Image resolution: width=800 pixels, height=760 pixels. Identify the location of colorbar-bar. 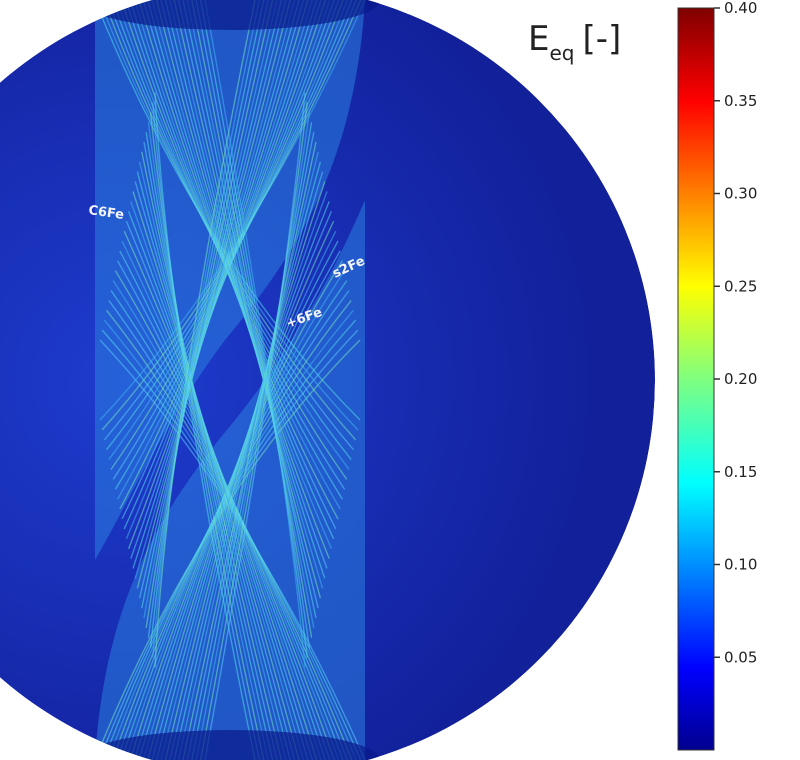
(696, 379).